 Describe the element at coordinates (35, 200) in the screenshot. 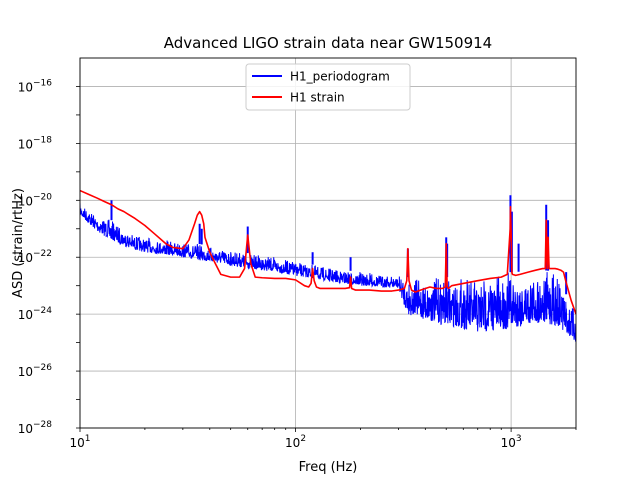

I see `y-tick-label: 10−20` at that location.